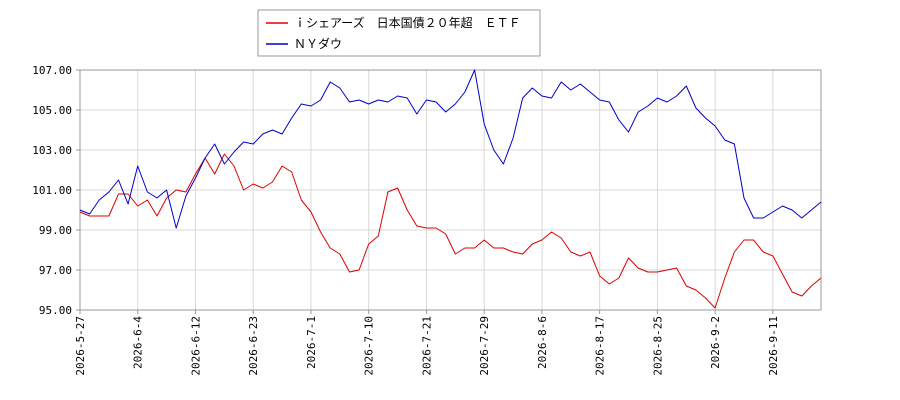 This screenshot has height=400, width=900. Describe the element at coordinates (55, 310) in the screenshot. I see `y-tick-label: 95.00` at that location.